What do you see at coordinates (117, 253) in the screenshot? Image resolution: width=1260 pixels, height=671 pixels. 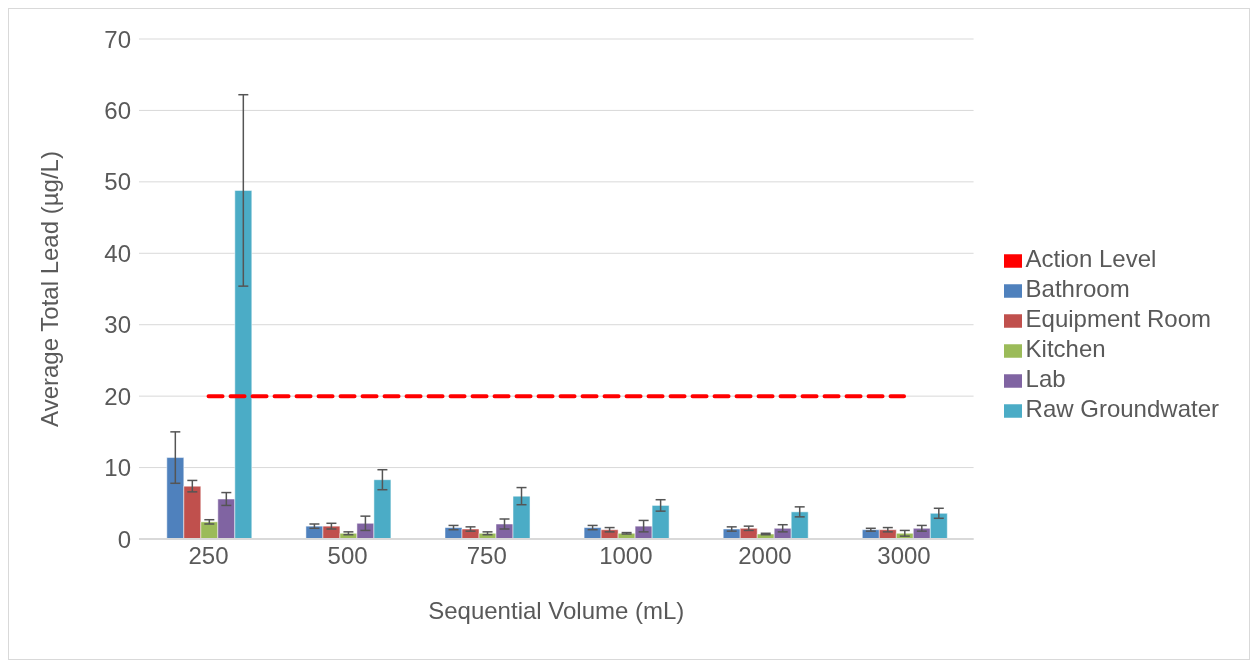 I see `y-tick-label: 40` at bounding box center [117, 253].